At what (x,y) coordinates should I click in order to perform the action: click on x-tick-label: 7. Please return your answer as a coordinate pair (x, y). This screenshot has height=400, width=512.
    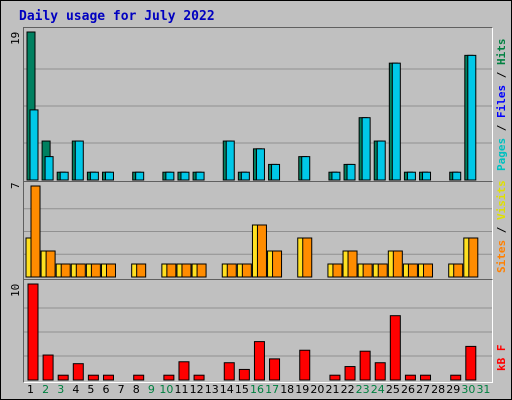
    Looking at the image, I should click on (121, 389).